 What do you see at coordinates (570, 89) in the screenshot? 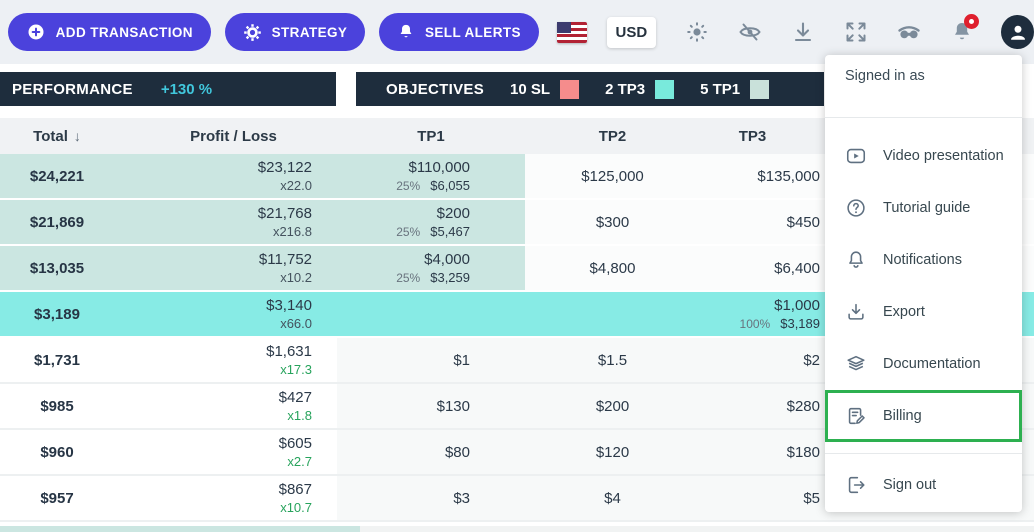
I see `sl-color-swatch` at bounding box center [570, 89].